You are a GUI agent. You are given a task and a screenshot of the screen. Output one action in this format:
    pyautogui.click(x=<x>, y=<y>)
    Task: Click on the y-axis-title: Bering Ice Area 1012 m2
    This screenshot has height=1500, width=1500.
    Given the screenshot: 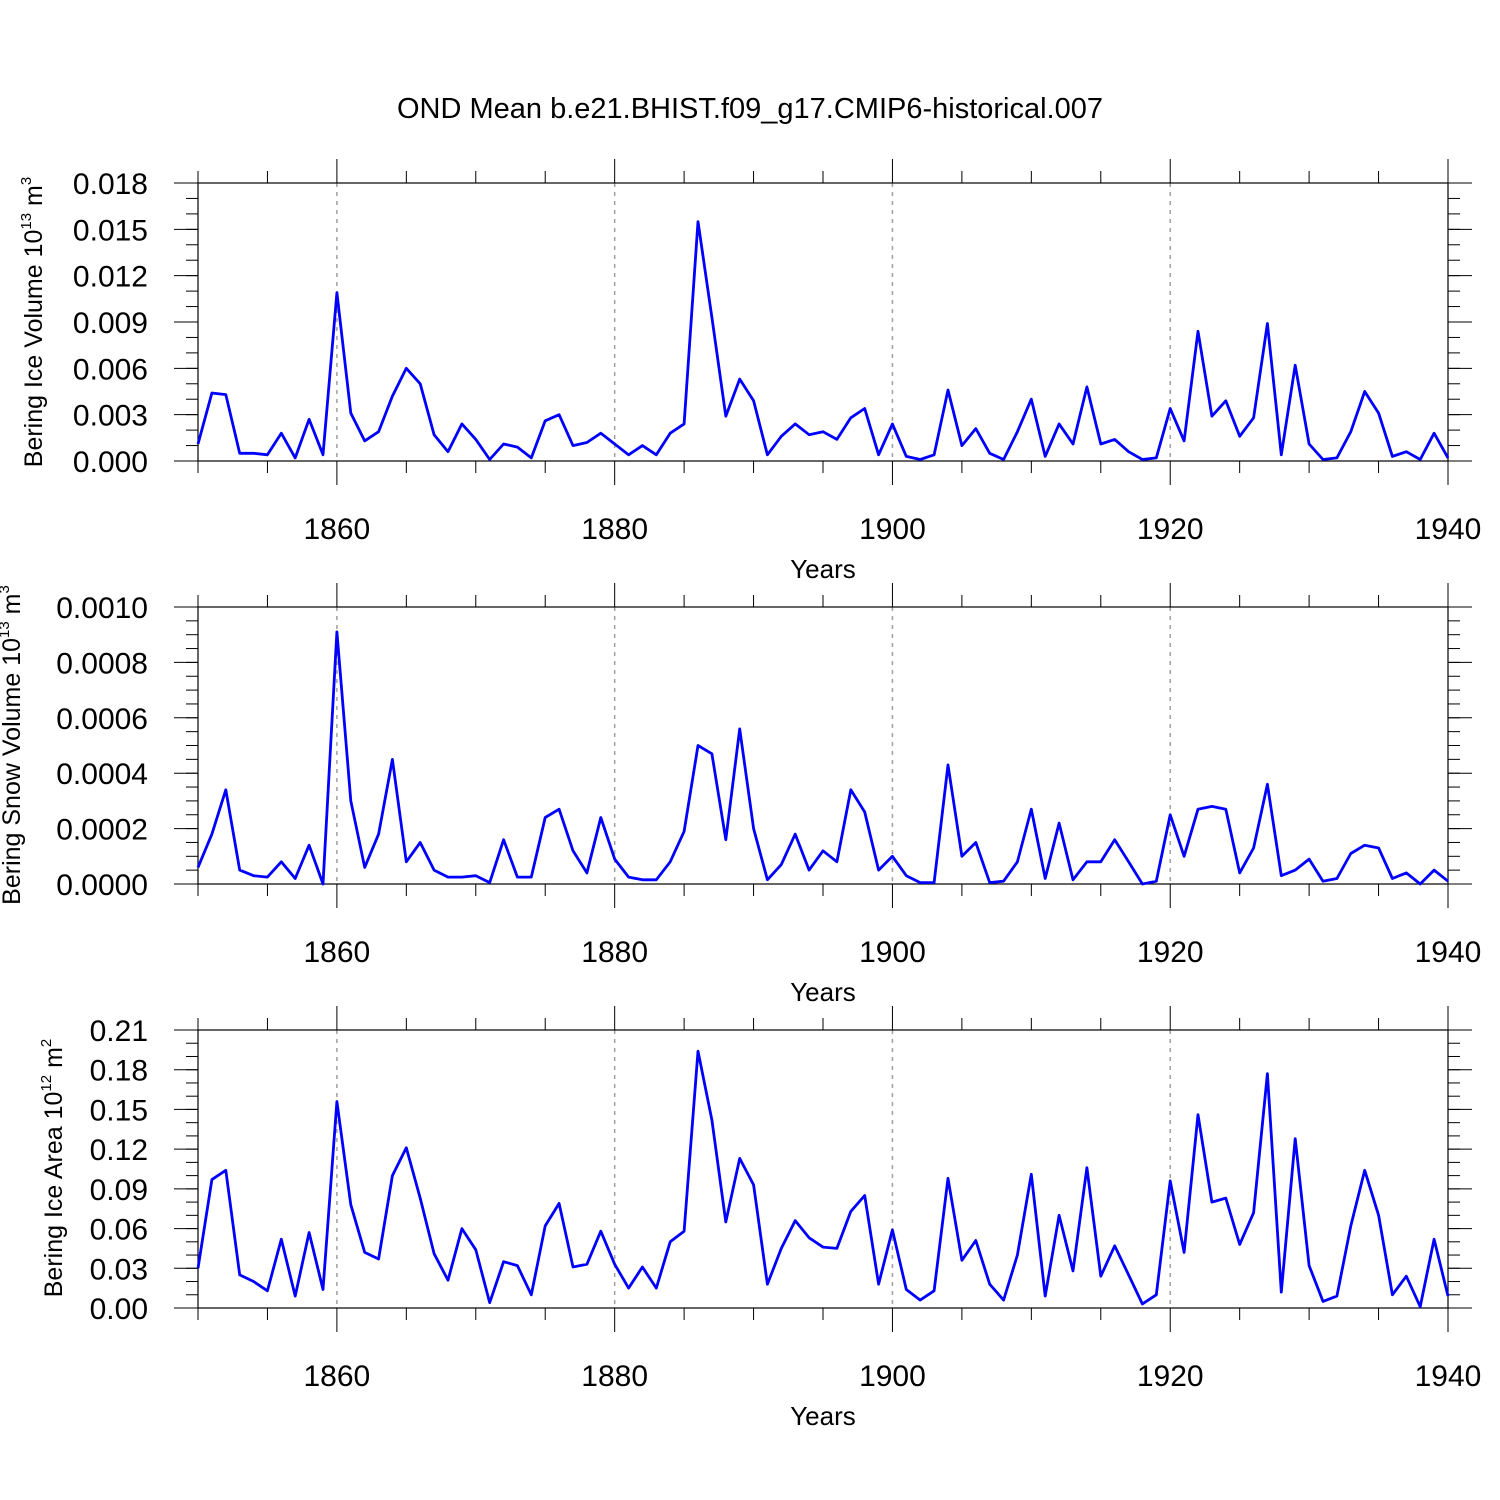 What is the action you would take?
    pyautogui.click(x=53, y=1168)
    